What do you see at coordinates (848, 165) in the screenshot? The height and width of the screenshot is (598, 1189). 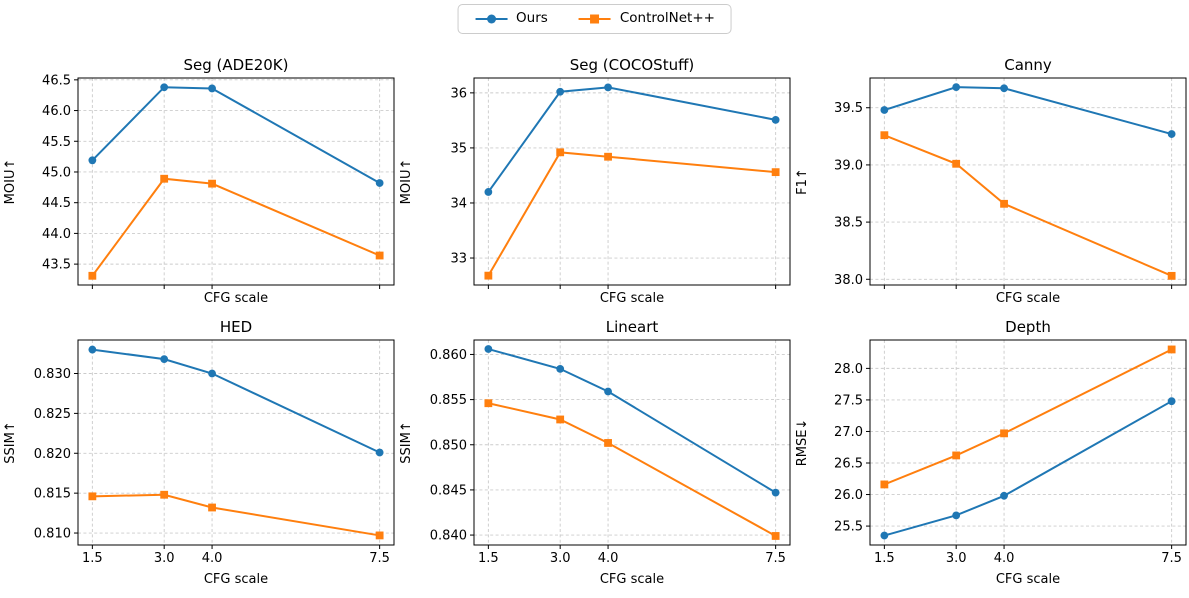 I see `svg-text: 39.0` at bounding box center [848, 165].